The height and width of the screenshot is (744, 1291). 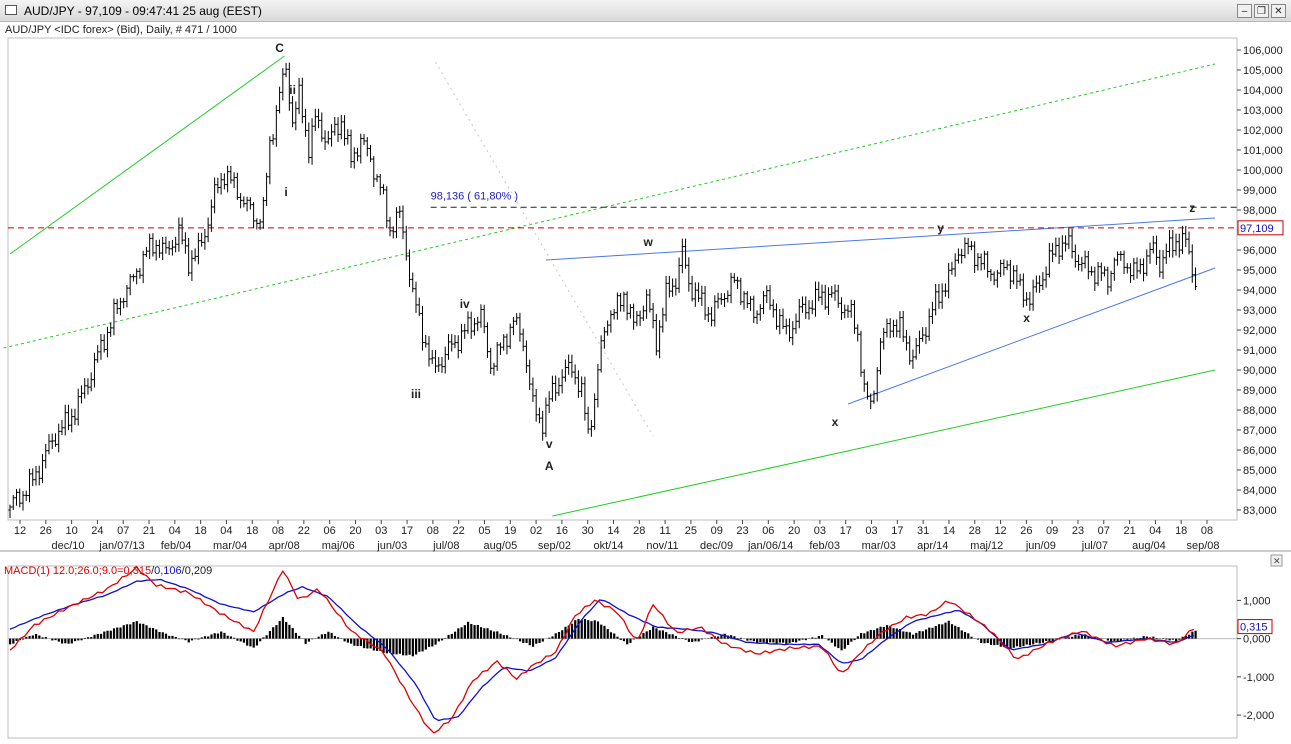 What do you see at coordinates (716, 546) in the screenshot?
I see `x-month-label: dec/09` at bounding box center [716, 546].